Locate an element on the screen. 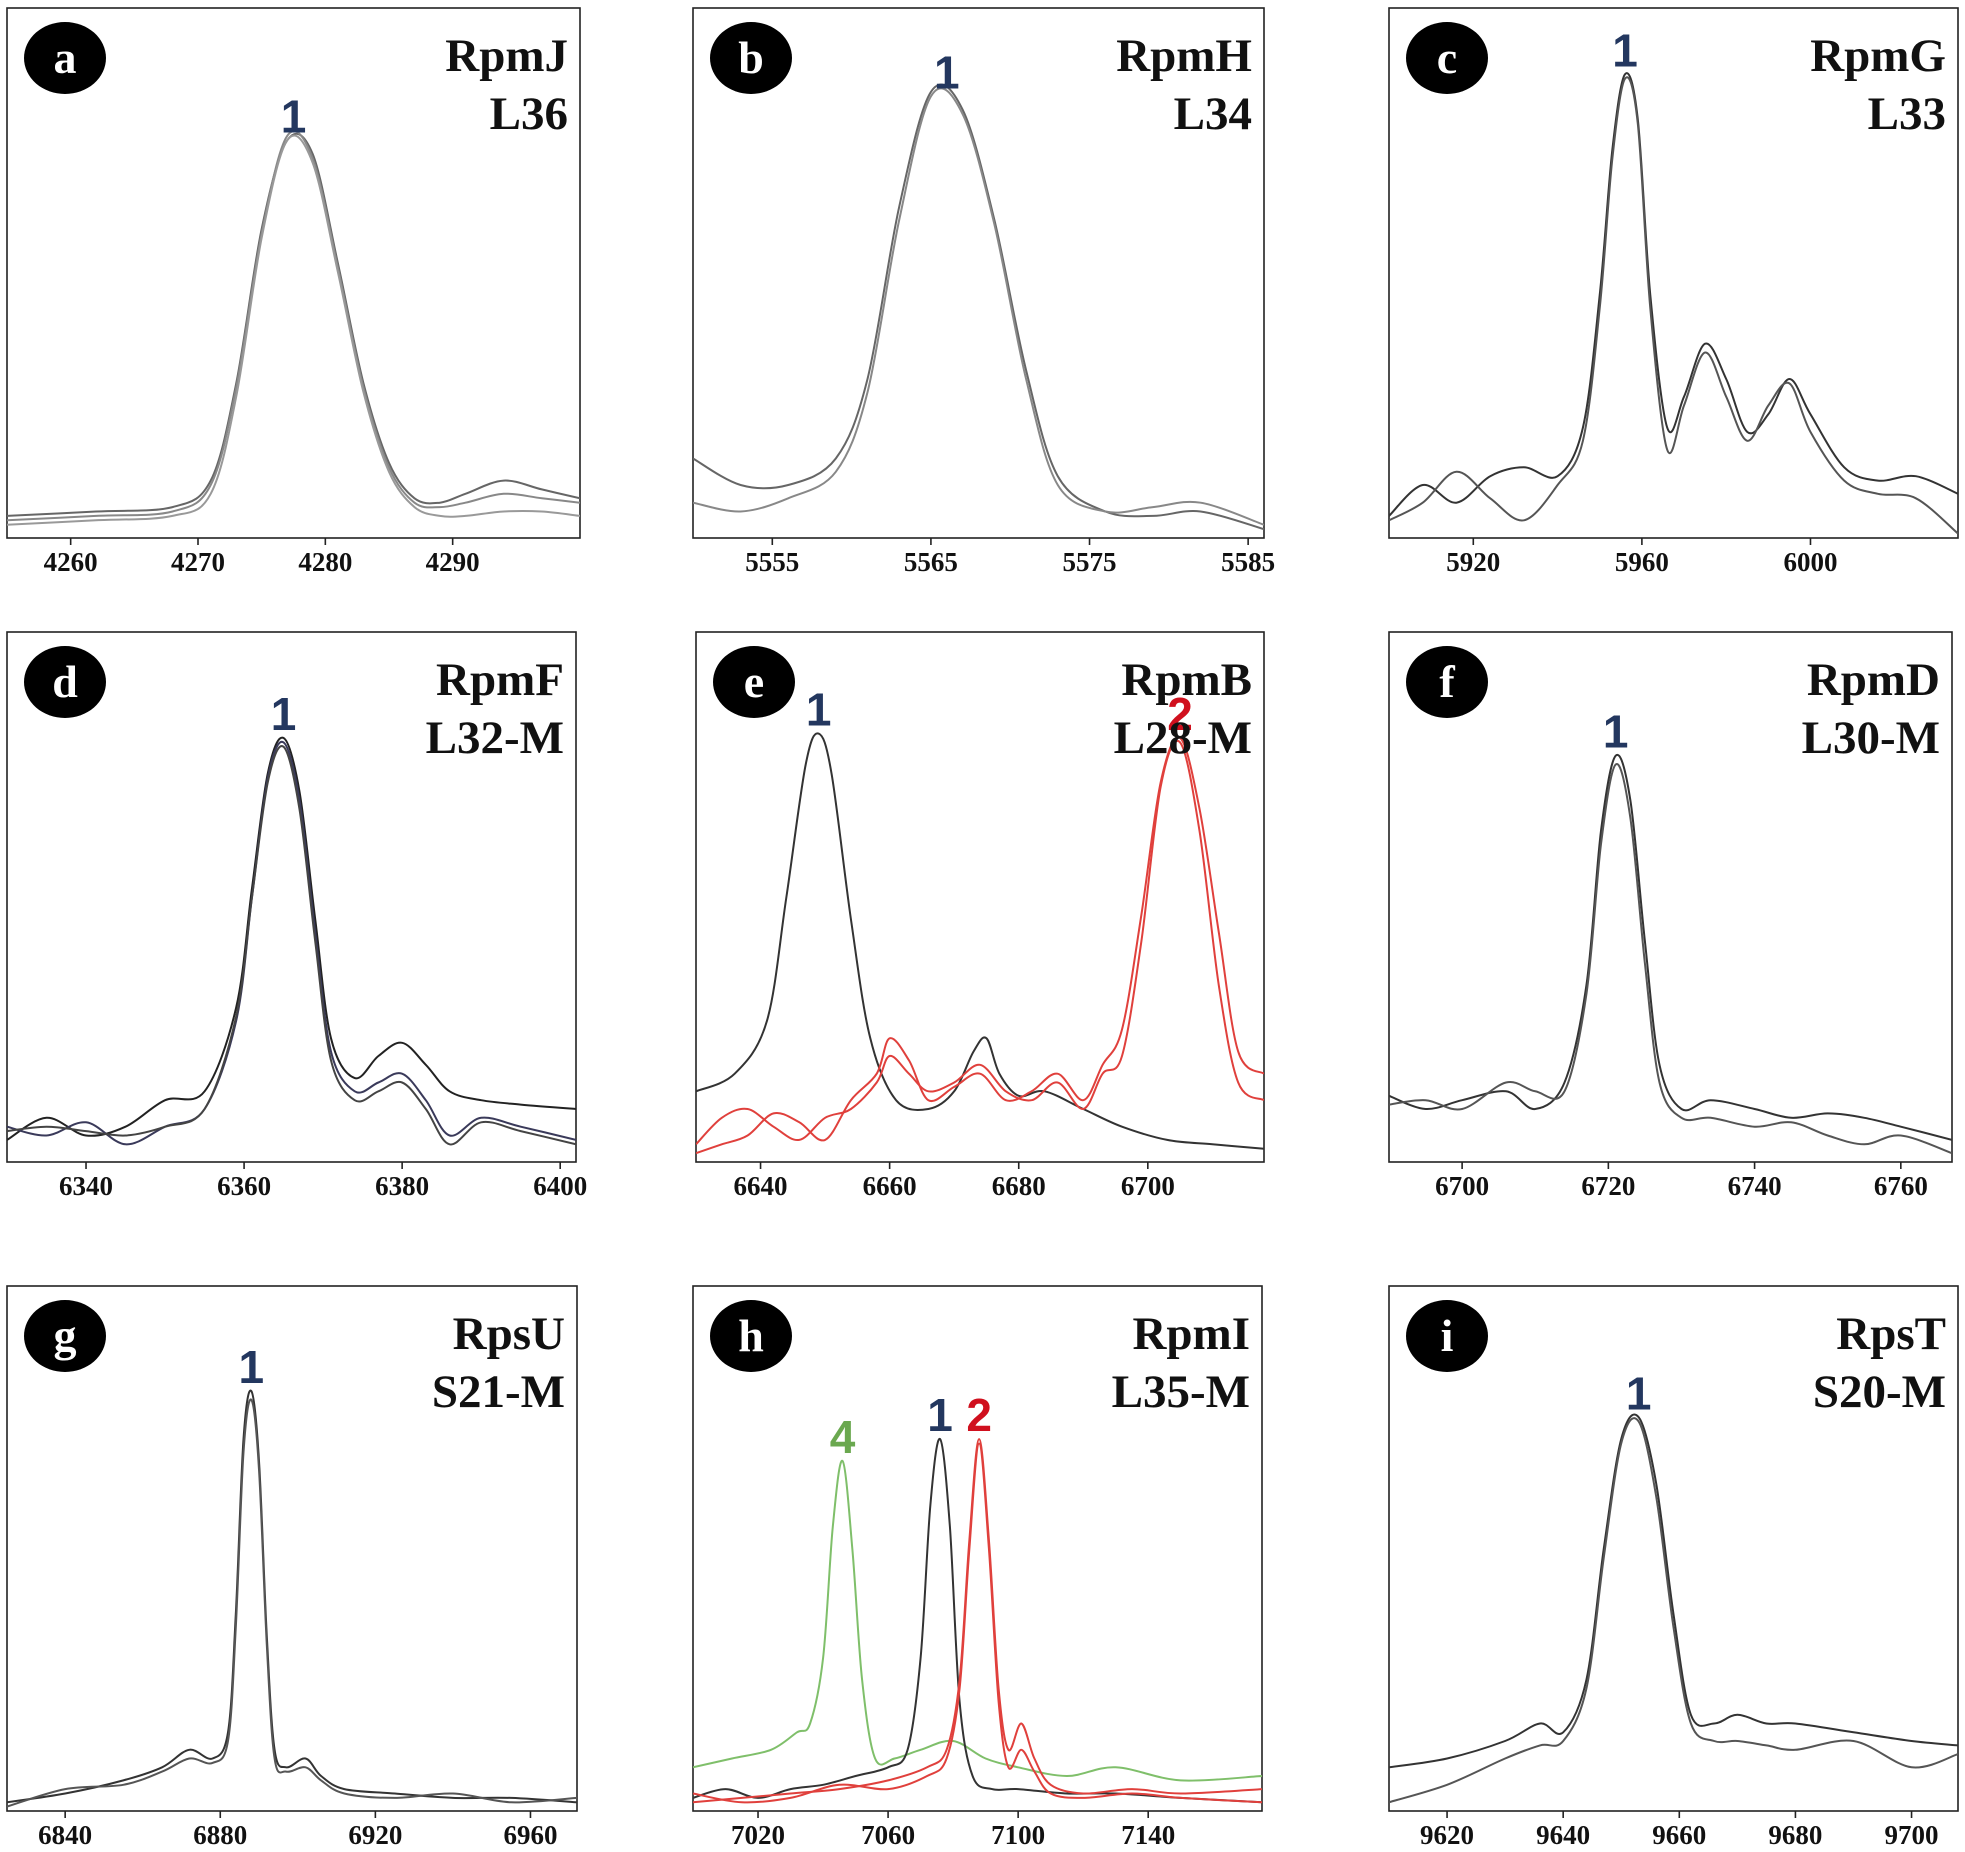 This screenshot has width=1965, height=1852. panel-letter: i is located at coordinates (1447, 1335).